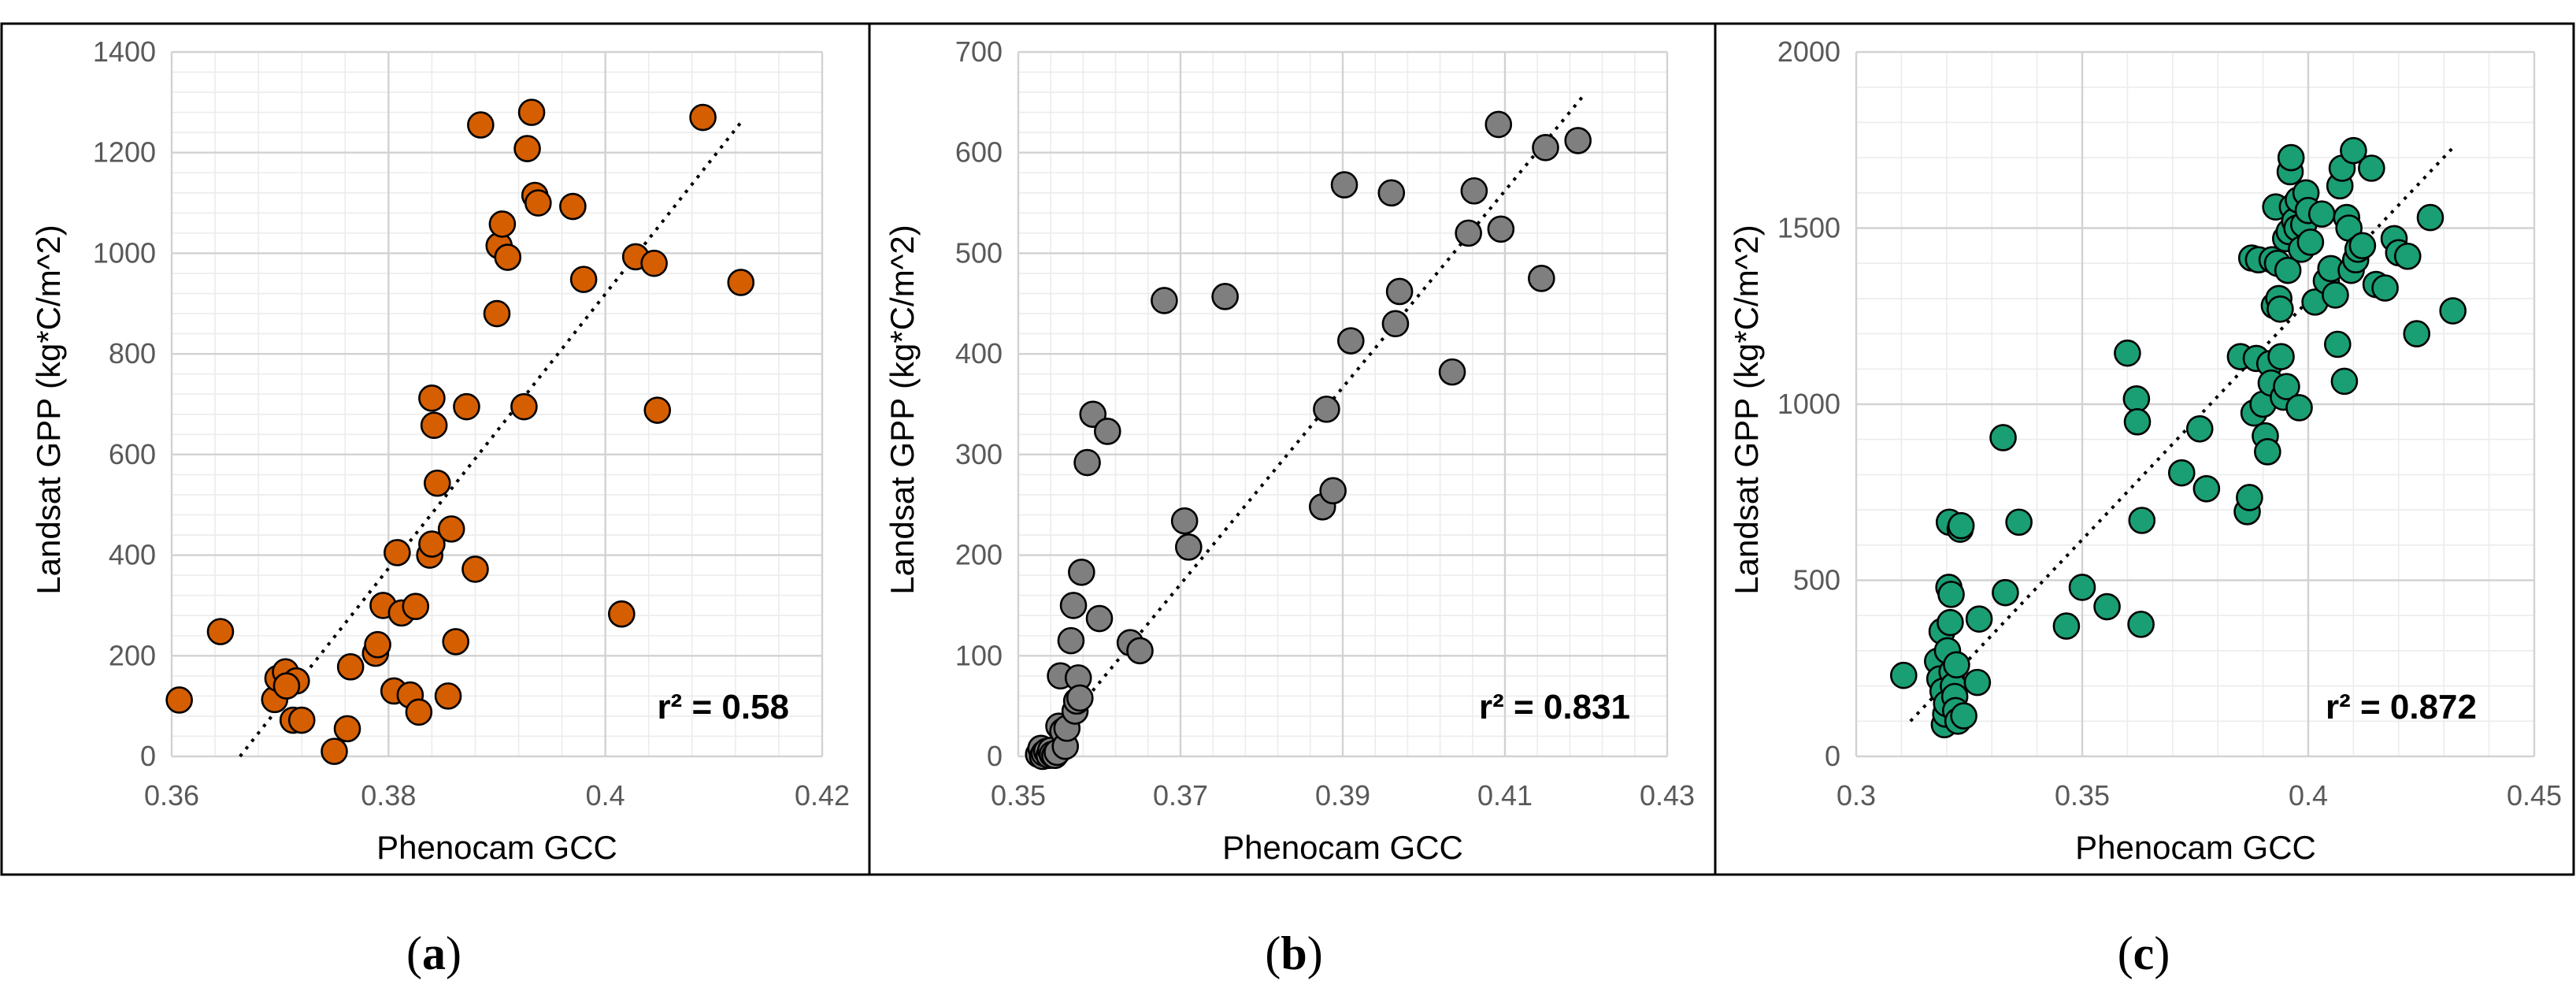 Image resolution: width=2576 pixels, height=1003 pixels. What do you see at coordinates (979, 353) in the screenshot?
I see `panel-b-y-tick-label: 400` at bounding box center [979, 353].